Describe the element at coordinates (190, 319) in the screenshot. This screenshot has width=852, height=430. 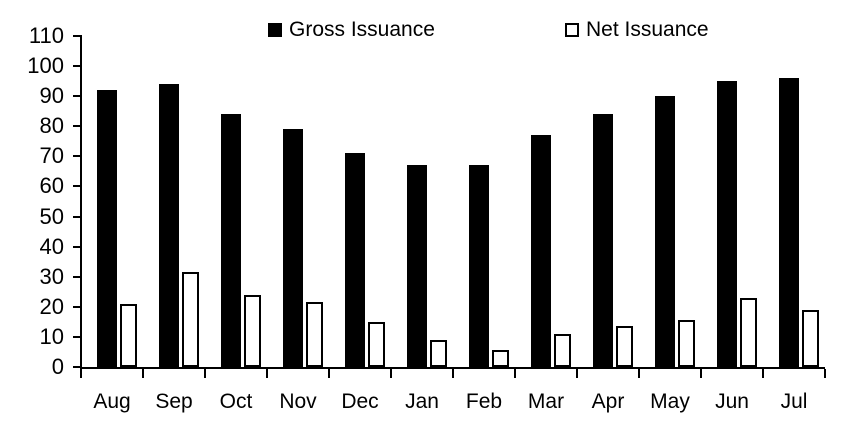
I see `bar-net-sep` at that location.